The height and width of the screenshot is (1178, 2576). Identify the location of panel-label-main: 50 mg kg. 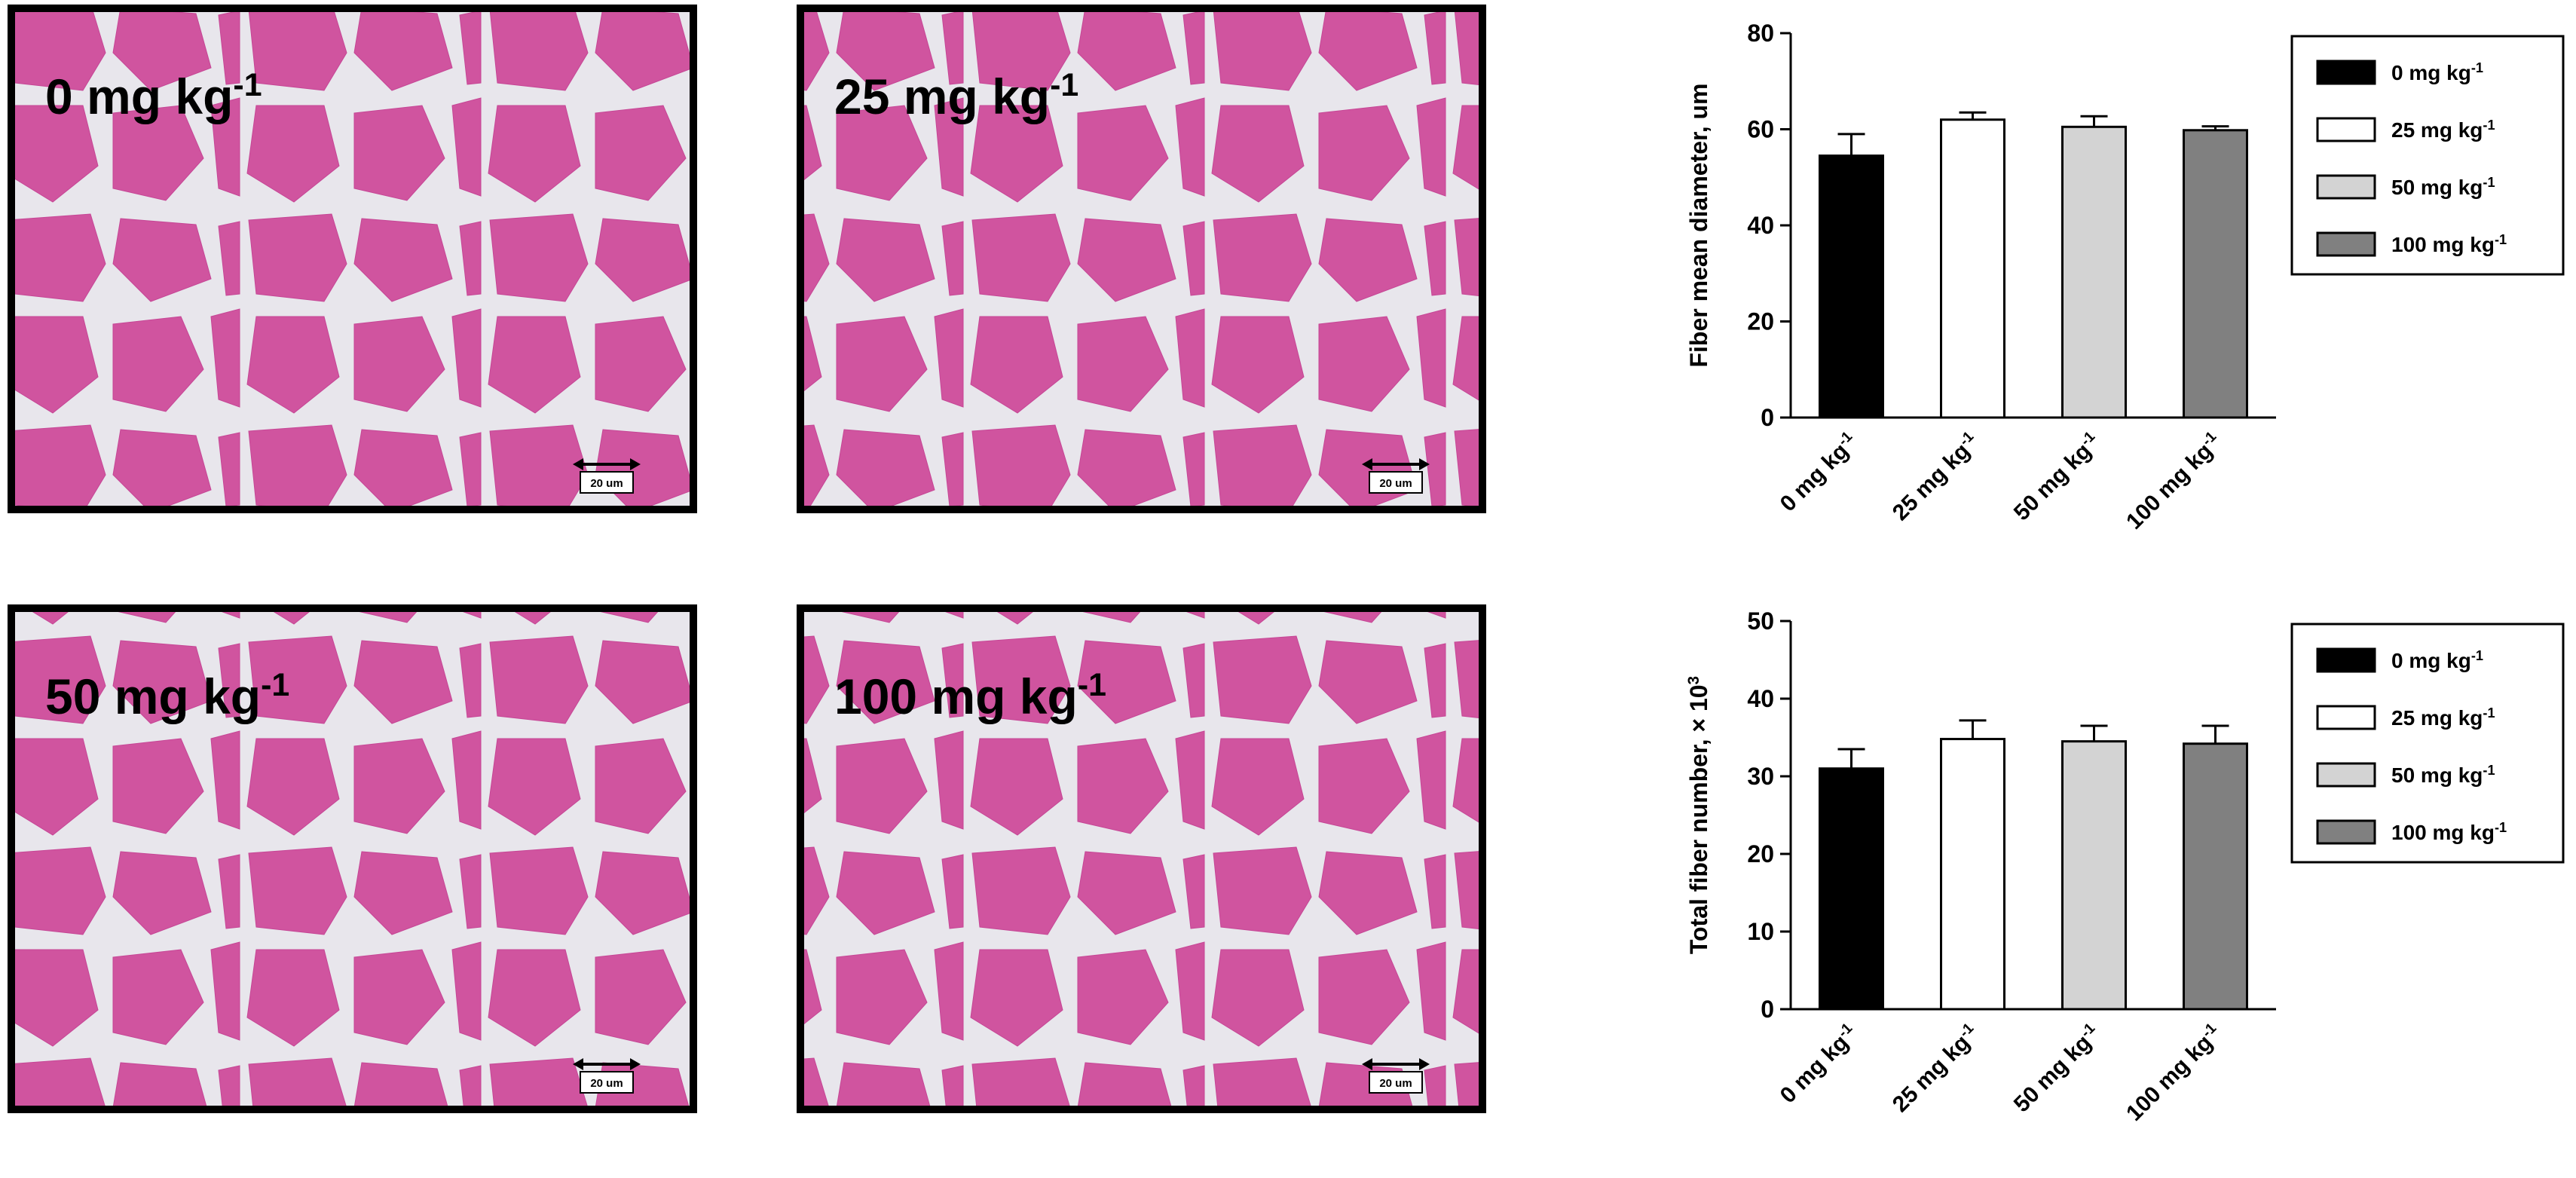
(153, 696).